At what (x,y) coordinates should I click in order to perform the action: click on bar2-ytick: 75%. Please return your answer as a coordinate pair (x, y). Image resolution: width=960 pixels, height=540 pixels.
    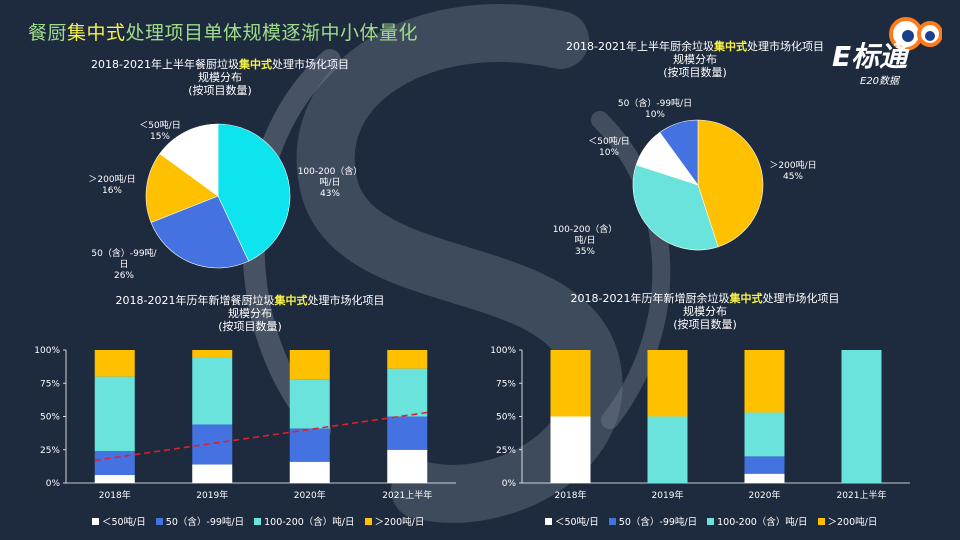
    Looking at the image, I should click on (506, 384).